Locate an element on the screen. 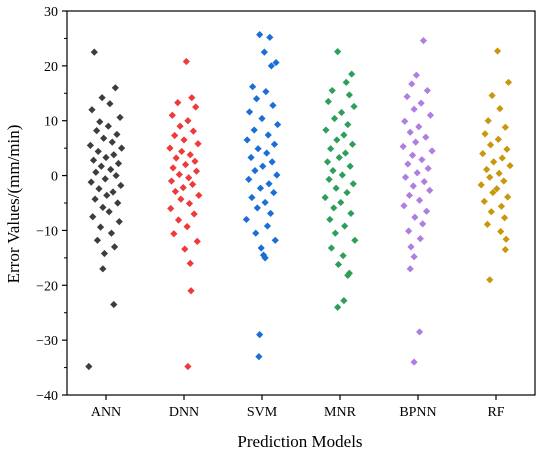 The image size is (550, 458). x-axis-title: Prediction Models is located at coordinates (299, 441).